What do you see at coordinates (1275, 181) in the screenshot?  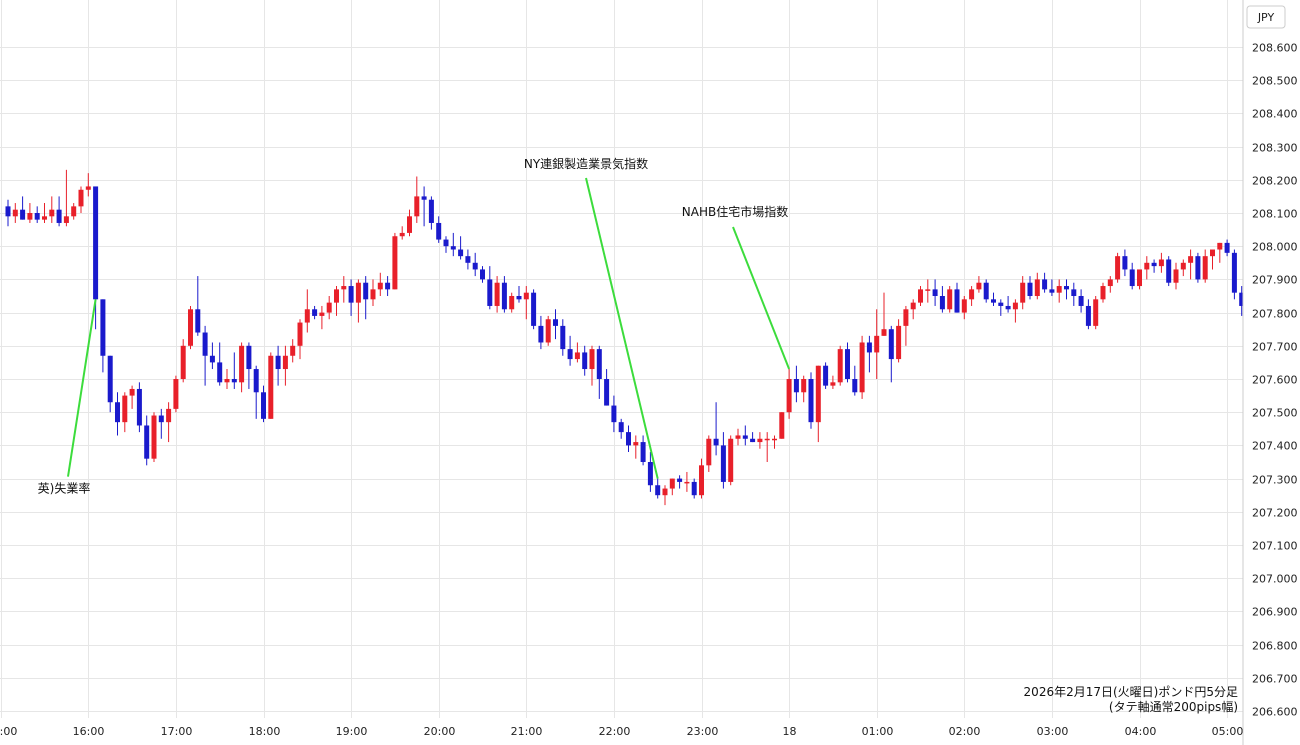 I see `y-tick-label: 208.200` at bounding box center [1275, 181].